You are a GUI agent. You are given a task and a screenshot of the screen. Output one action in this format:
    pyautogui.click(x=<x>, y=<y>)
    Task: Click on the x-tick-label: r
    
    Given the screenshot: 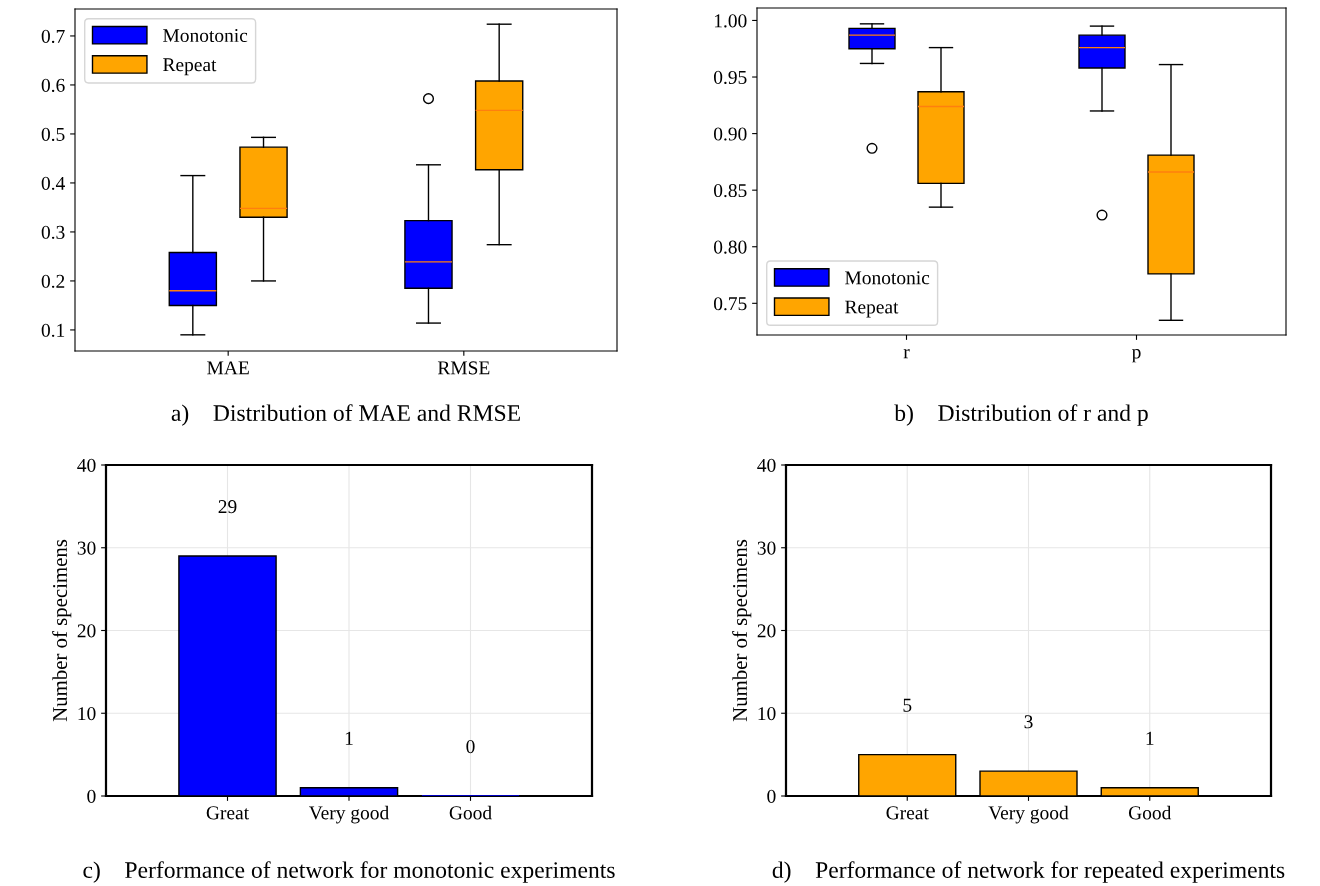 What is the action you would take?
    pyautogui.click(x=906, y=354)
    